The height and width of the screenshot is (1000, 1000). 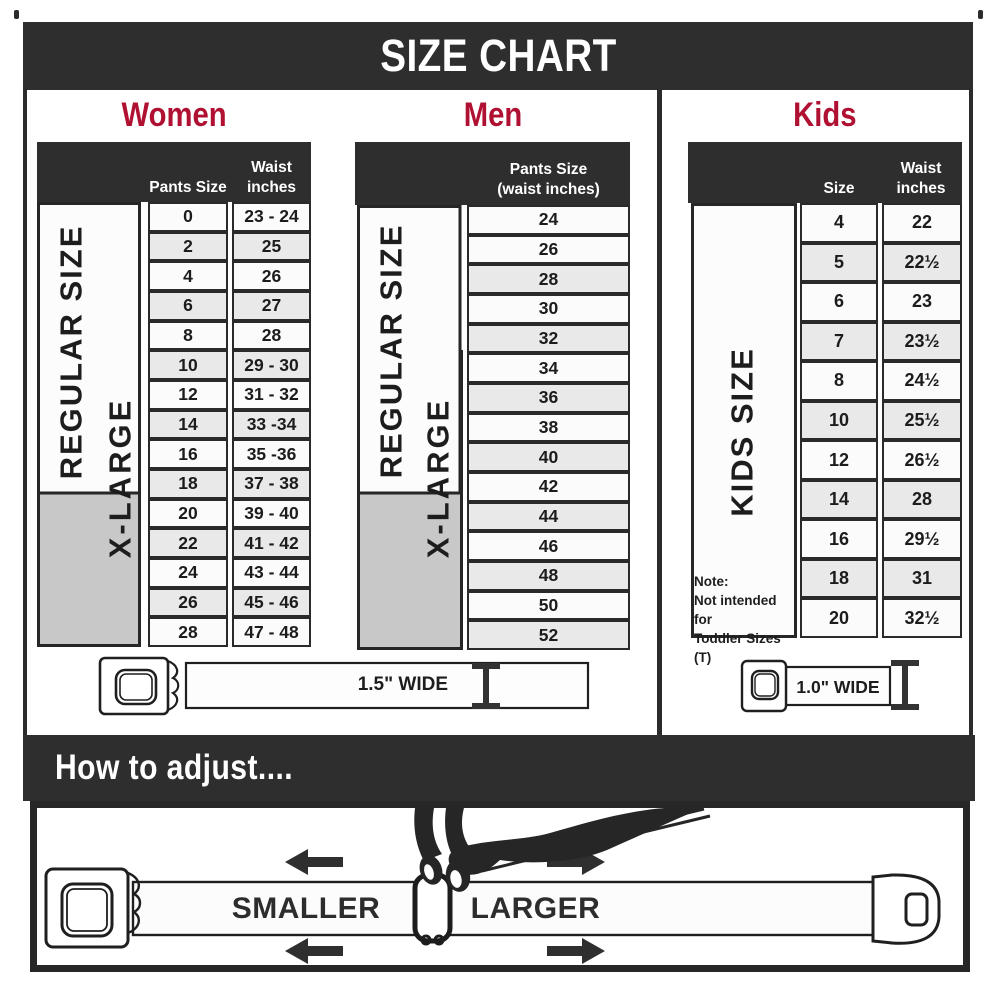 What do you see at coordinates (16, 14) in the screenshot?
I see `frame-corner-left` at bounding box center [16, 14].